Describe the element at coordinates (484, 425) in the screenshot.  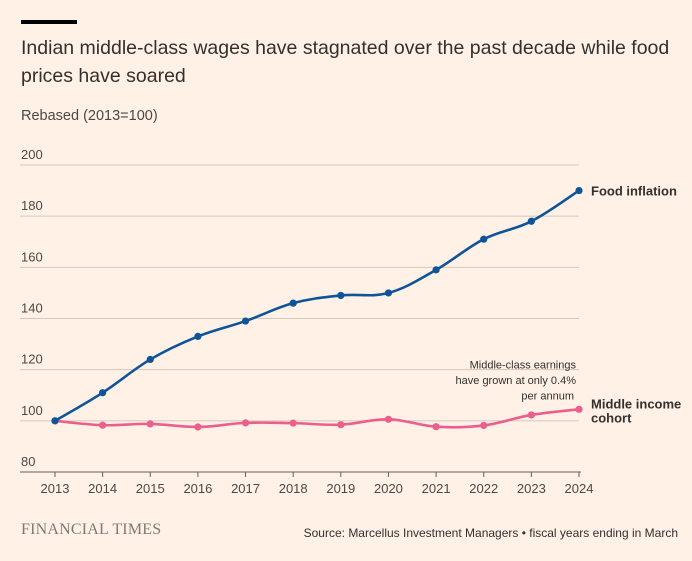
I see `data-point-middle-income-cohort-2022` at that location.